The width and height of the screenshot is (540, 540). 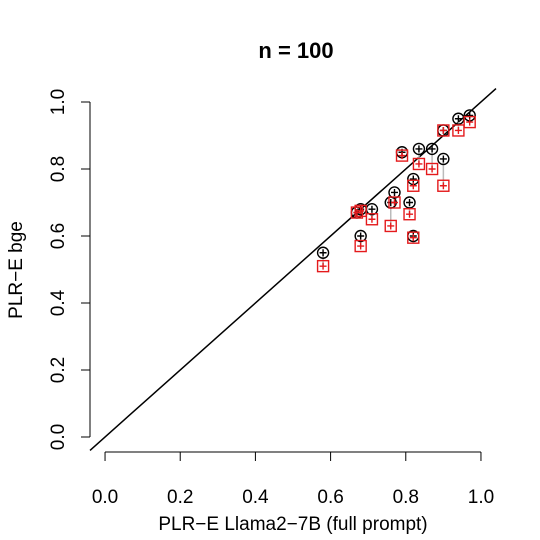 I want to click on x-tick-label: 0.4, so click(x=255, y=497).